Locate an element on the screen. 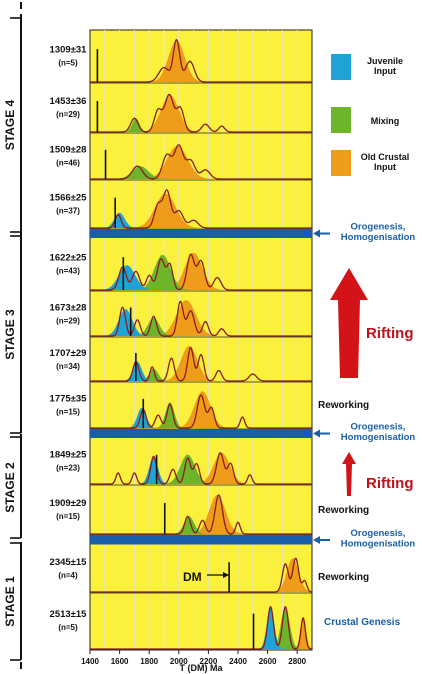 The width and height of the screenshot is (422, 674). n-label: (n=43) is located at coordinates (68, 270).